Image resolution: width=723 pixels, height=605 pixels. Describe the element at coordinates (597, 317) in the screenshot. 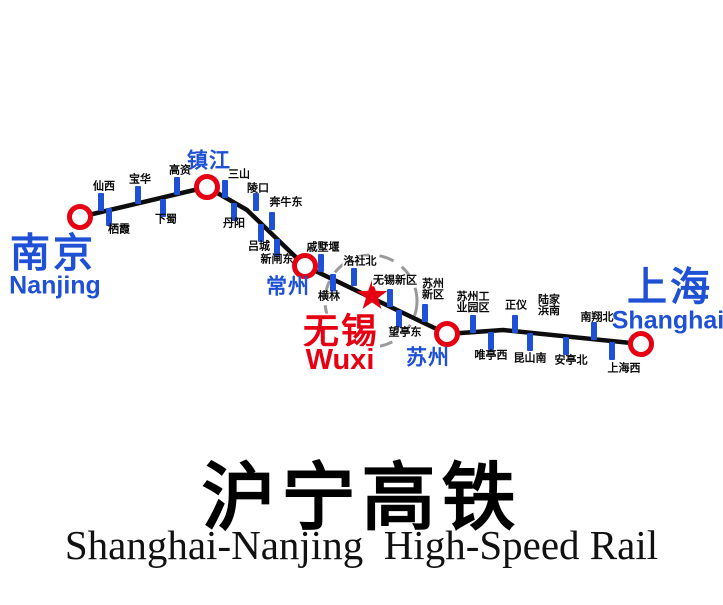

I see `station-label-nanxiangbei: 南翔北` at that location.